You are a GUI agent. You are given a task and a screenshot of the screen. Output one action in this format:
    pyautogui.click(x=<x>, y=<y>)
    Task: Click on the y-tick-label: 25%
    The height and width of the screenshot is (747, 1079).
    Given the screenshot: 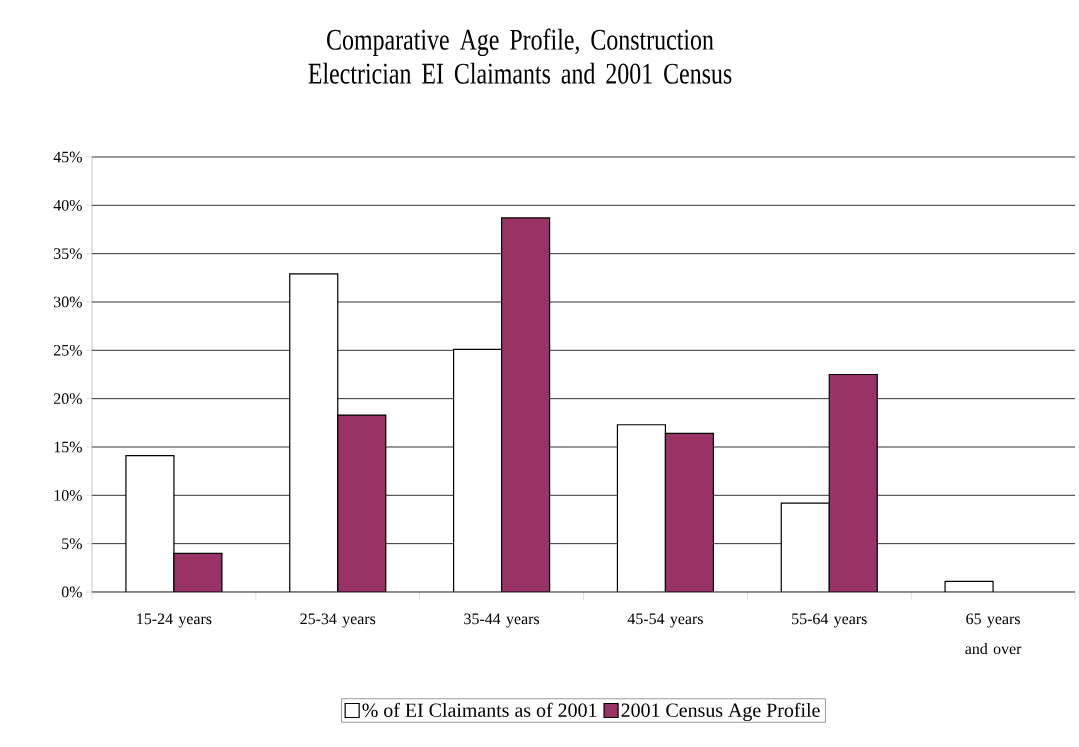 What is the action you would take?
    pyautogui.click(x=67, y=350)
    